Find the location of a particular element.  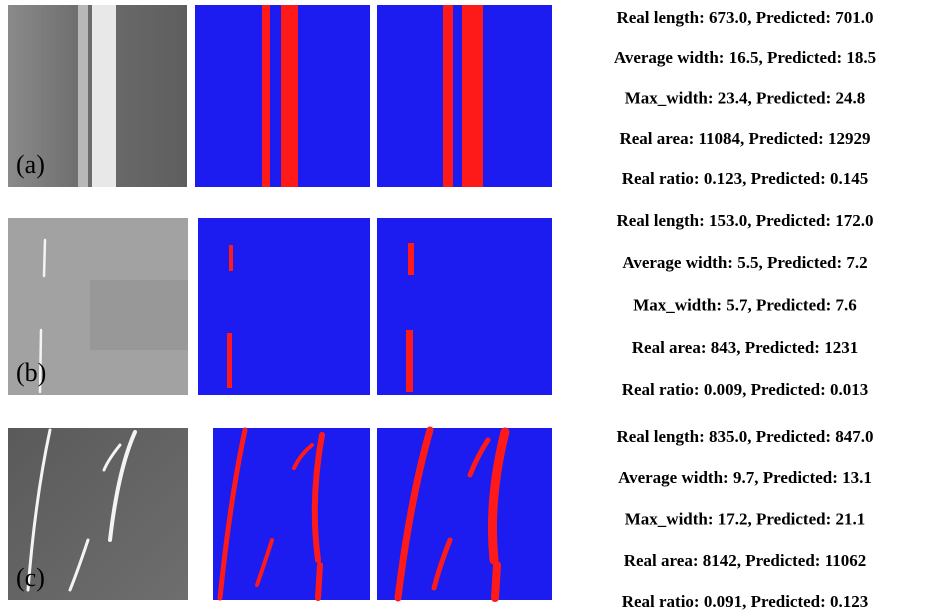

metric-text: Average width: 5.5, Predicted: 7.2 is located at coordinates (744, 262).